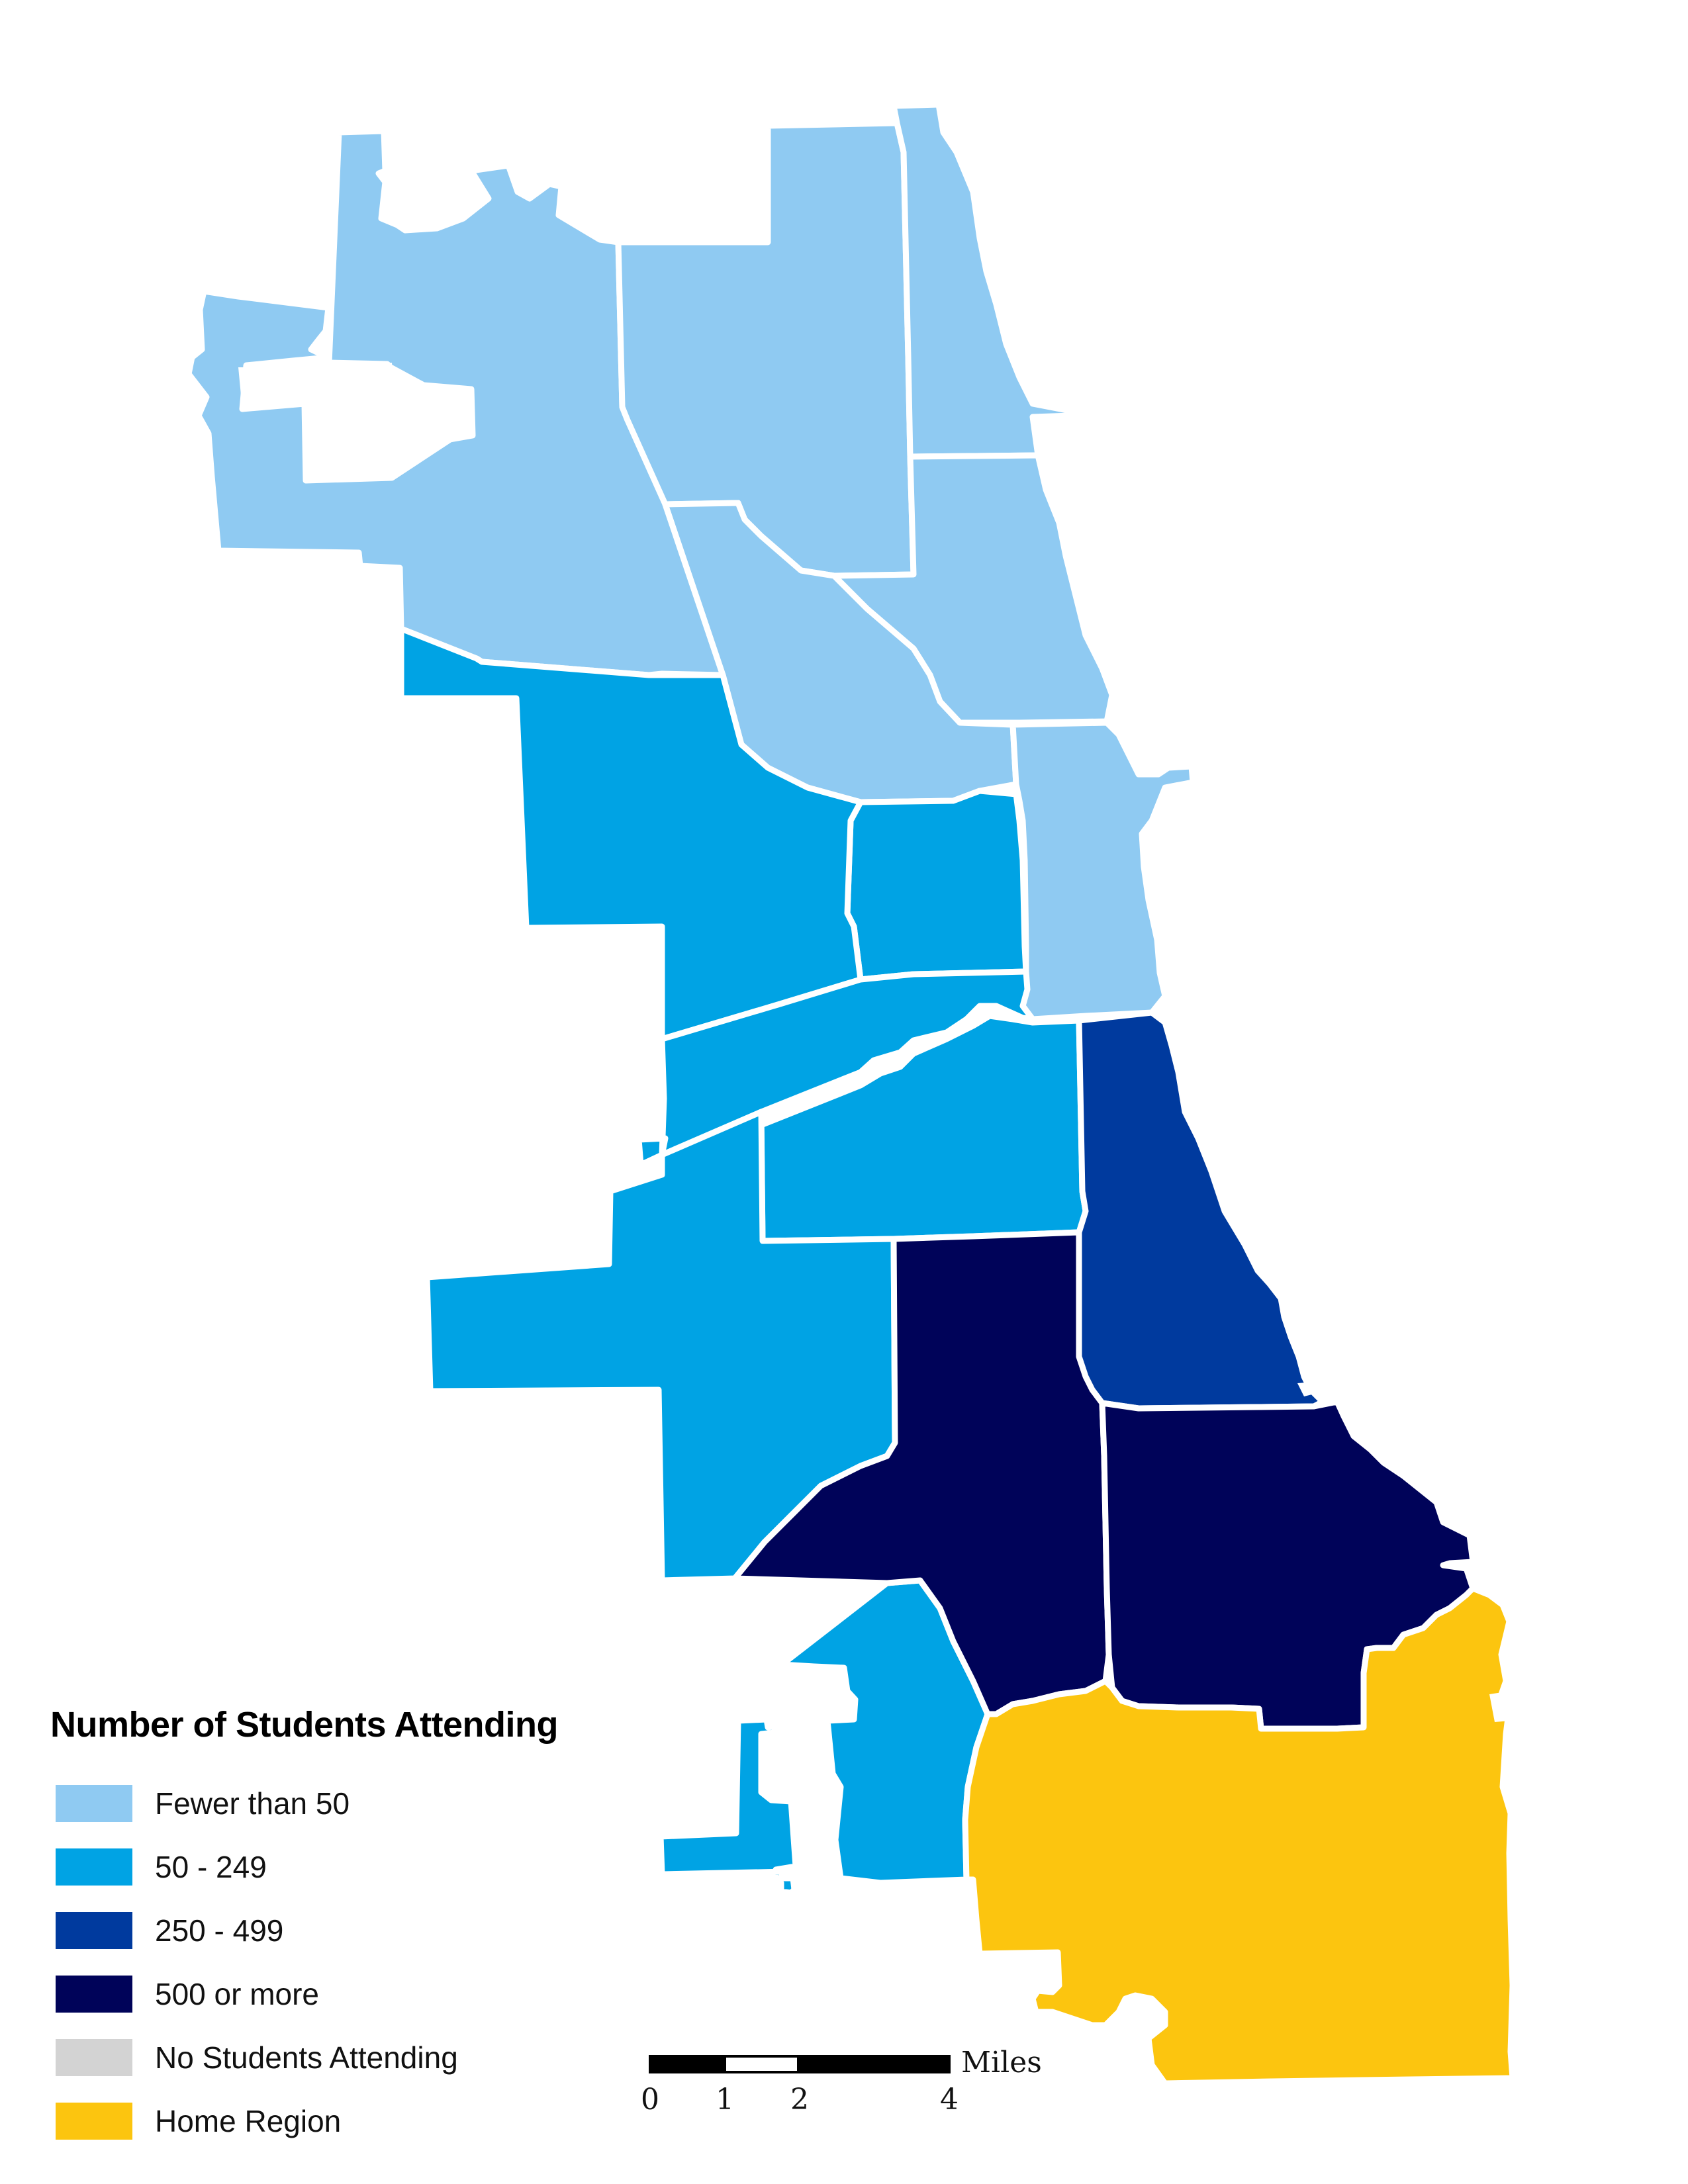 Image resolution: width=1688 pixels, height=2184 pixels. What do you see at coordinates (949, 2099) in the screenshot?
I see `scale-tick-4: 4` at bounding box center [949, 2099].